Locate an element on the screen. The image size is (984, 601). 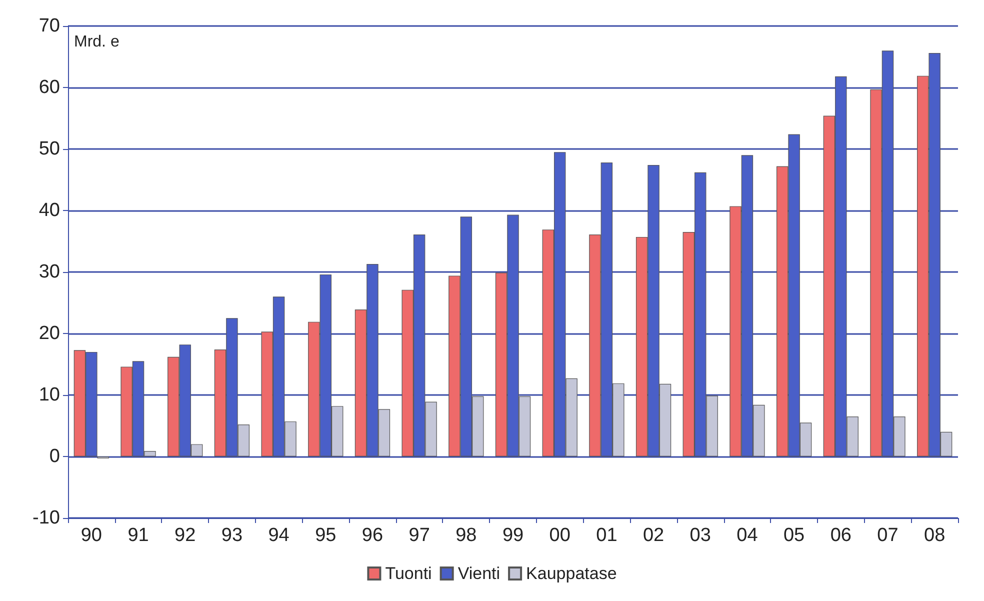
y-tick-label: 0 is located at coordinates (54, 456).